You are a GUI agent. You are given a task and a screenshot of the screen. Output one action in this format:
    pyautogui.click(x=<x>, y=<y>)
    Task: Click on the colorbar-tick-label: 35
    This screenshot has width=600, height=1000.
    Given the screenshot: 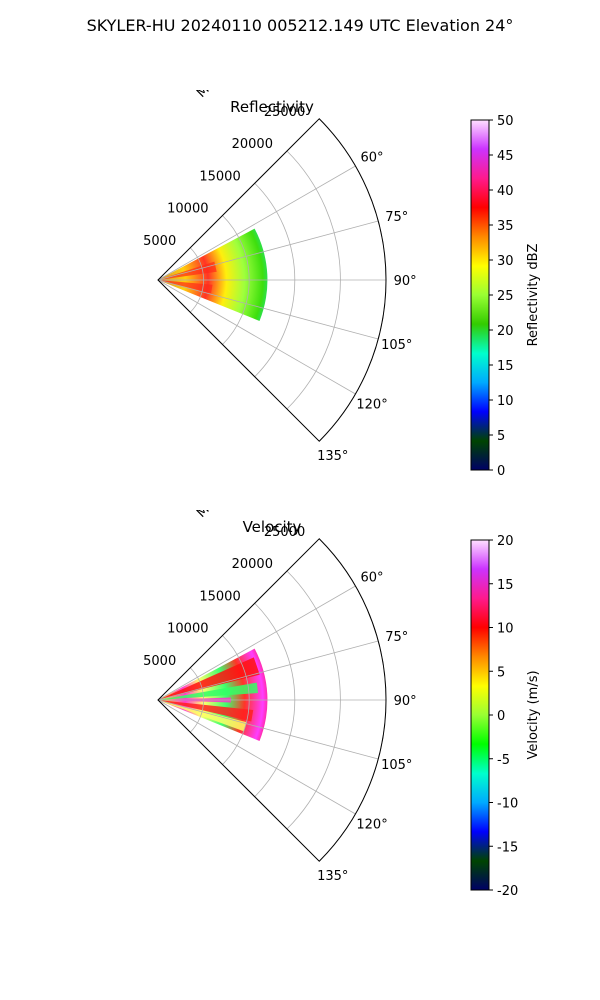 What is the action you would take?
    pyautogui.click(x=505, y=226)
    